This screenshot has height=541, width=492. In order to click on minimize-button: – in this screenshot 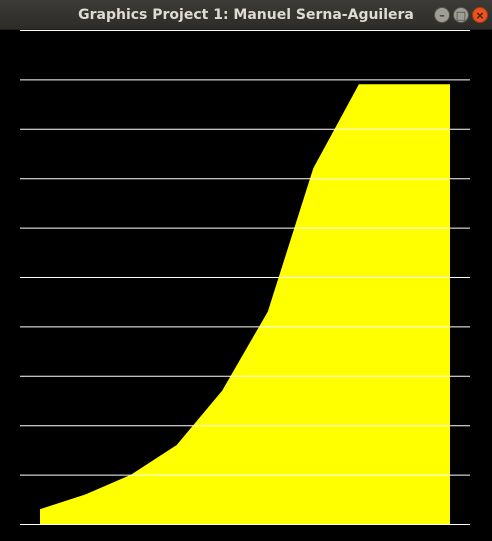, I will do `click(442, 15)`.